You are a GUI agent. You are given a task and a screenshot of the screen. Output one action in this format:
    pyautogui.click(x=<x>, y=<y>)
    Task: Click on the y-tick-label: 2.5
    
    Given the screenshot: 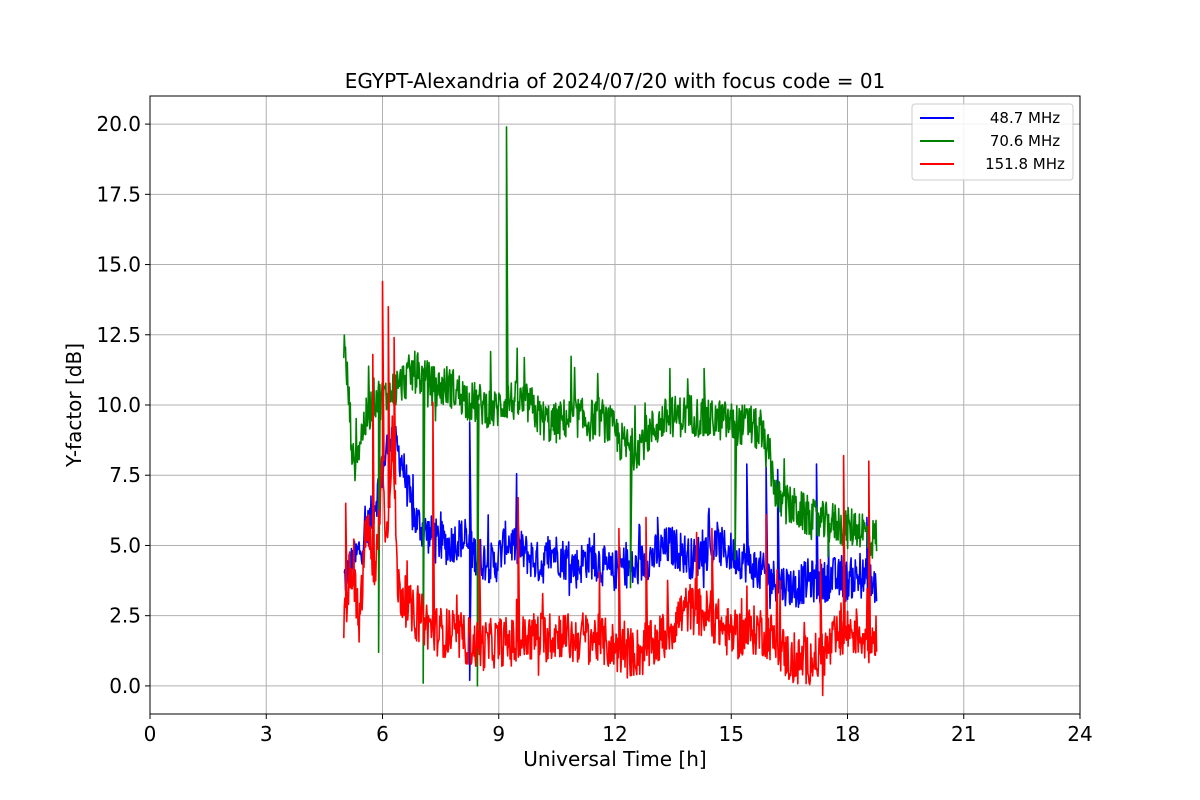 What is the action you would take?
    pyautogui.click(x=125, y=616)
    